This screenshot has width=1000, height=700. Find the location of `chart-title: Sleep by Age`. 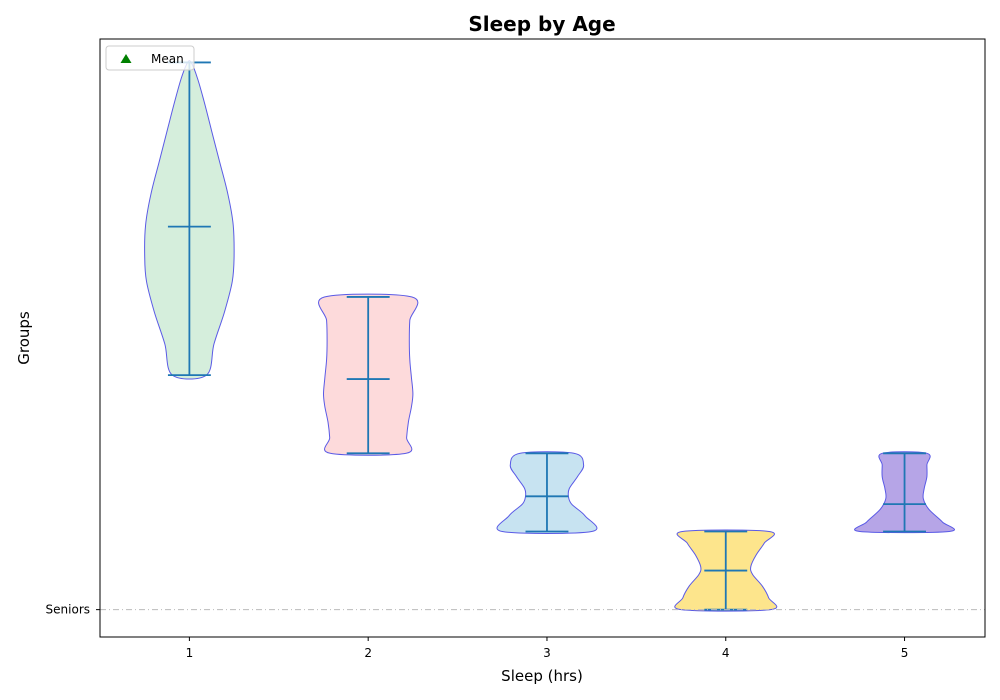

chart-title: Sleep by Age is located at coordinates (541, 24).